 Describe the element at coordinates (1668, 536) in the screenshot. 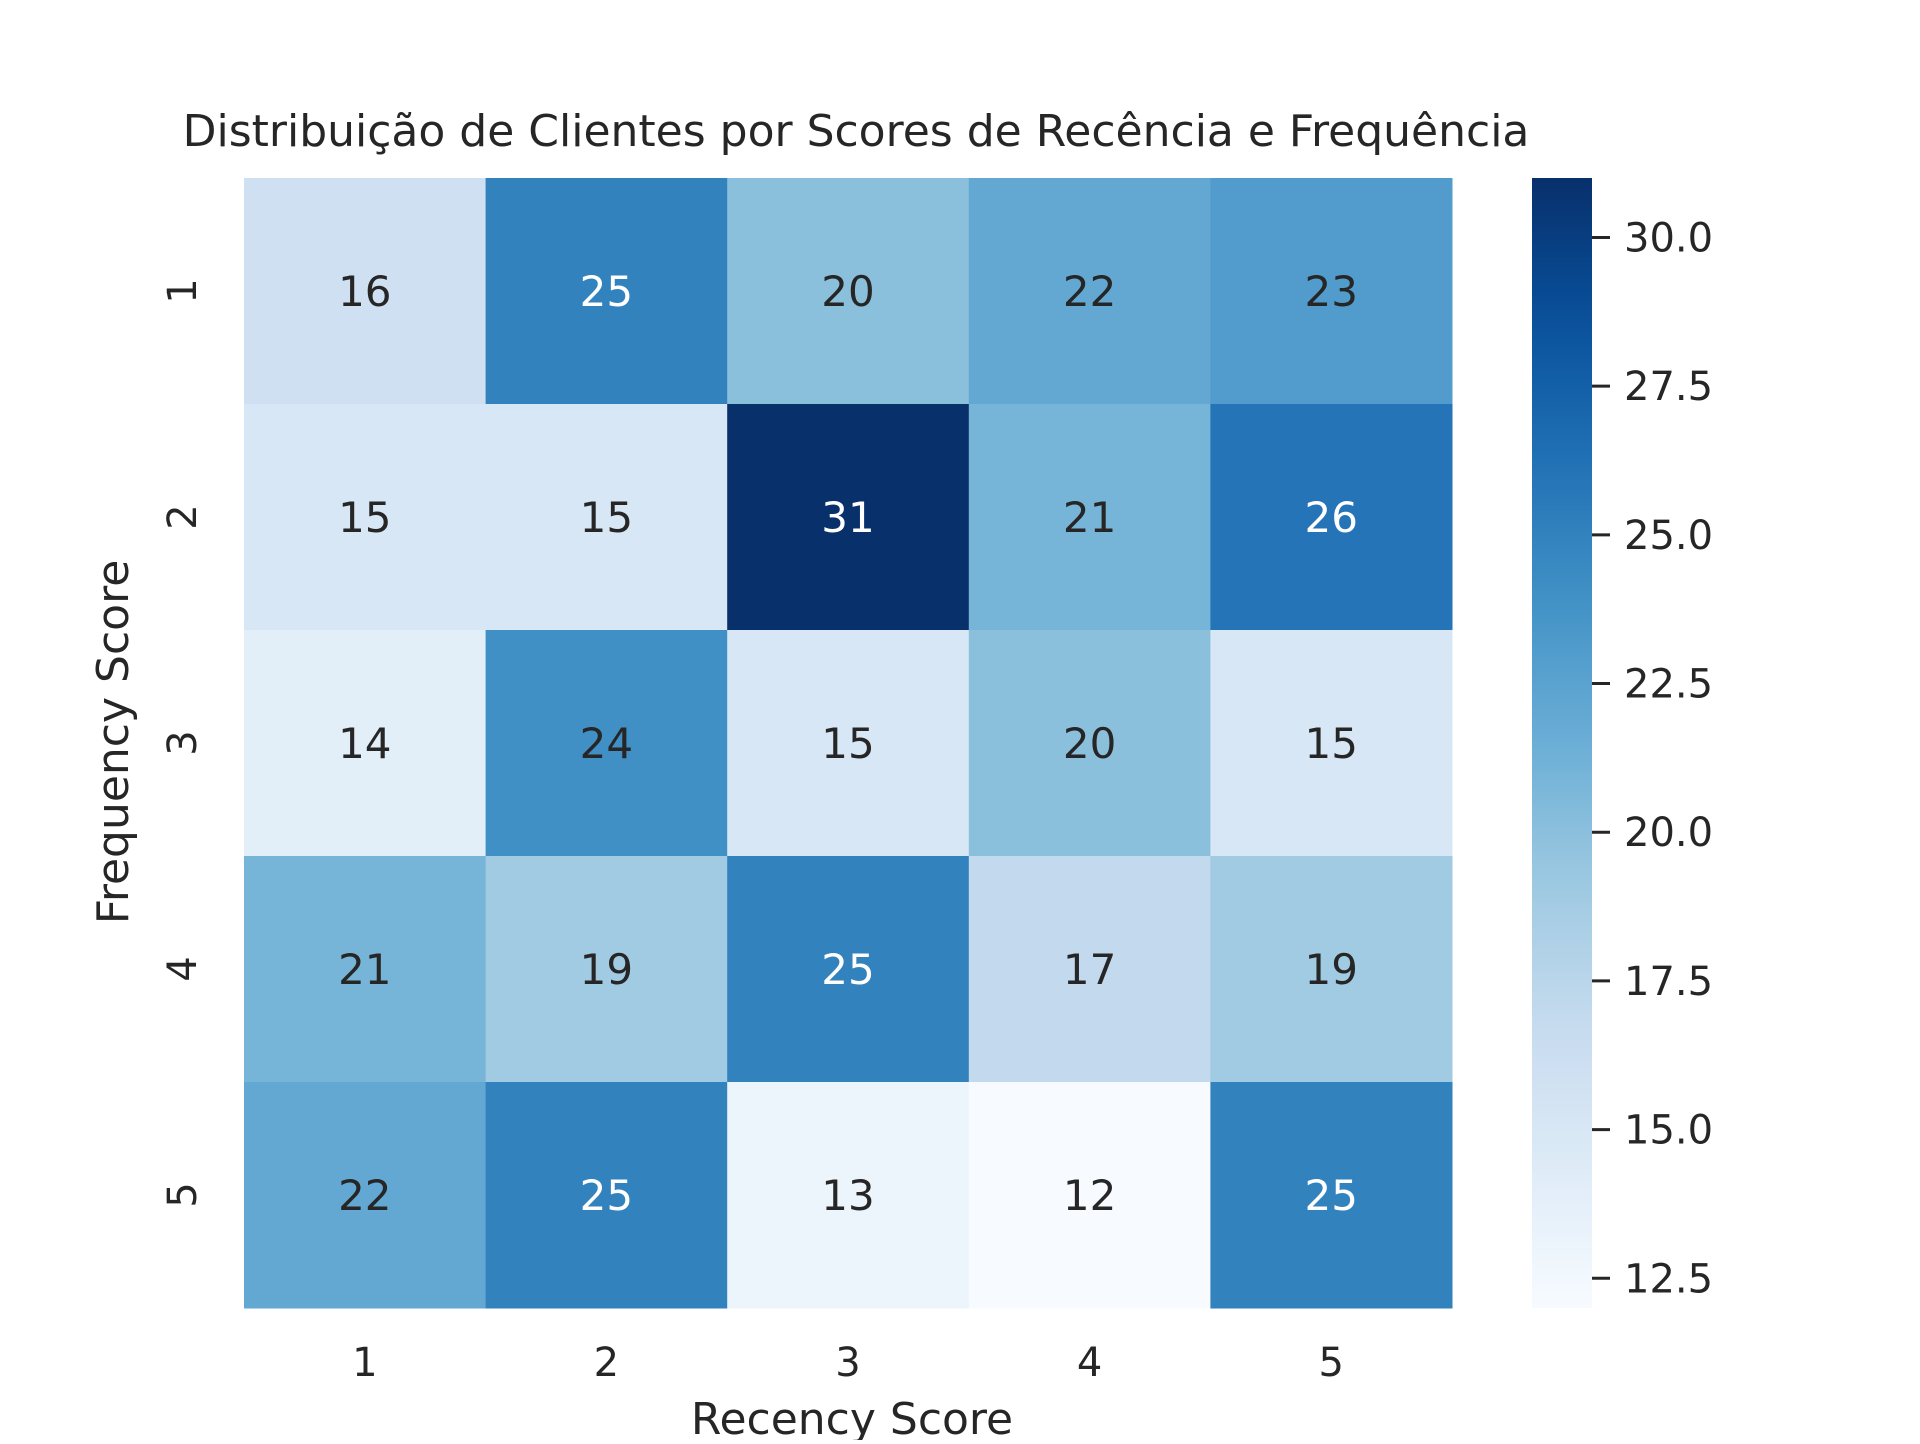

I see `colorbar-tick-label: 25.0` at that location.